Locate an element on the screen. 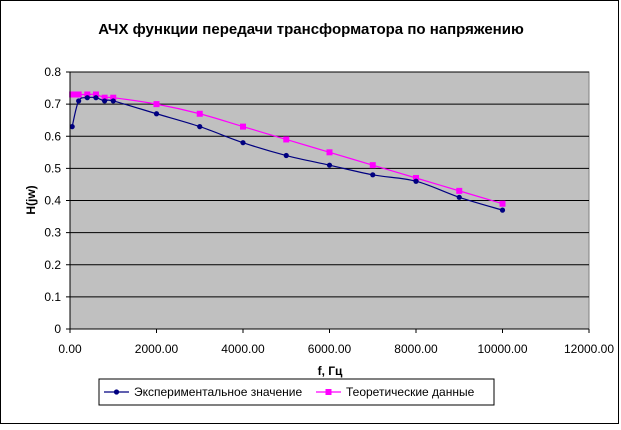 The image size is (621, 430). y-tick-label: 0.2 is located at coordinates (52, 265).